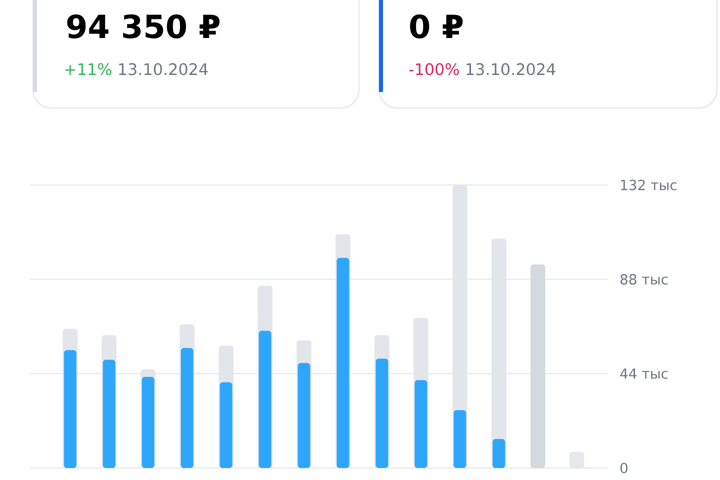 The width and height of the screenshot is (720, 480). Describe the element at coordinates (649, 185) in the screenshot. I see `y-tick-label: 132 тыс` at that location.